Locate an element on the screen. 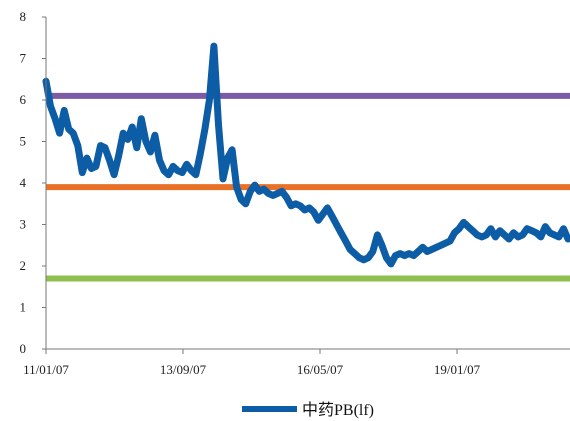  y-tick-label: 1 is located at coordinates (23, 307).